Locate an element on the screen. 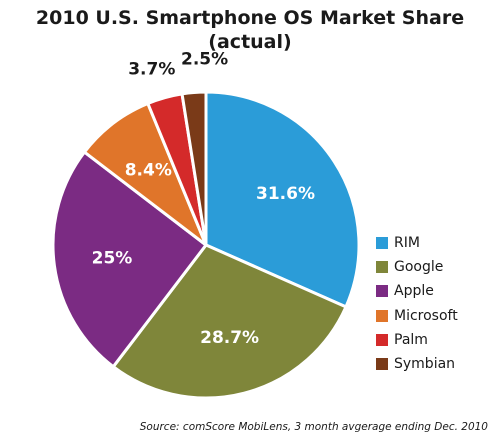 Image resolution: width=500 pixels, height=440 pixels. legend-item-microsoft: Microsoft is located at coordinates (417, 316).